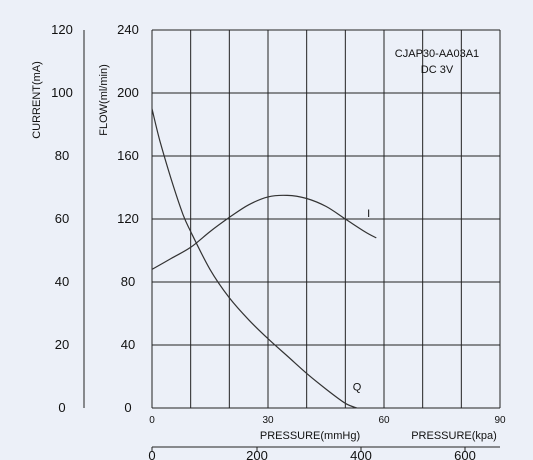 This screenshot has width=533, height=460. What do you see at coordinates (368, 214) in the screenshot?
I see `series-label-i: I` at bounding box center [368, 214].